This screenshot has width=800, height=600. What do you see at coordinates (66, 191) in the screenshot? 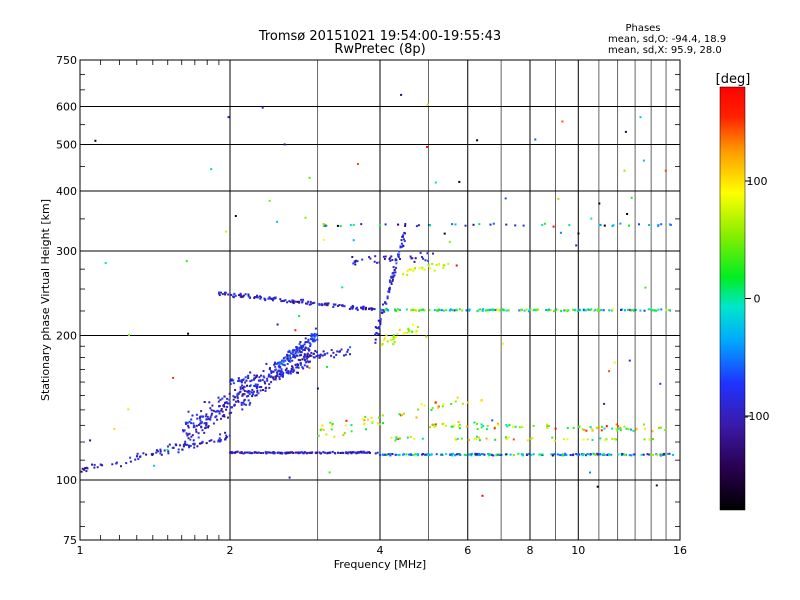
I see `y-tick-label: 400` at bounding box center [66, 191].